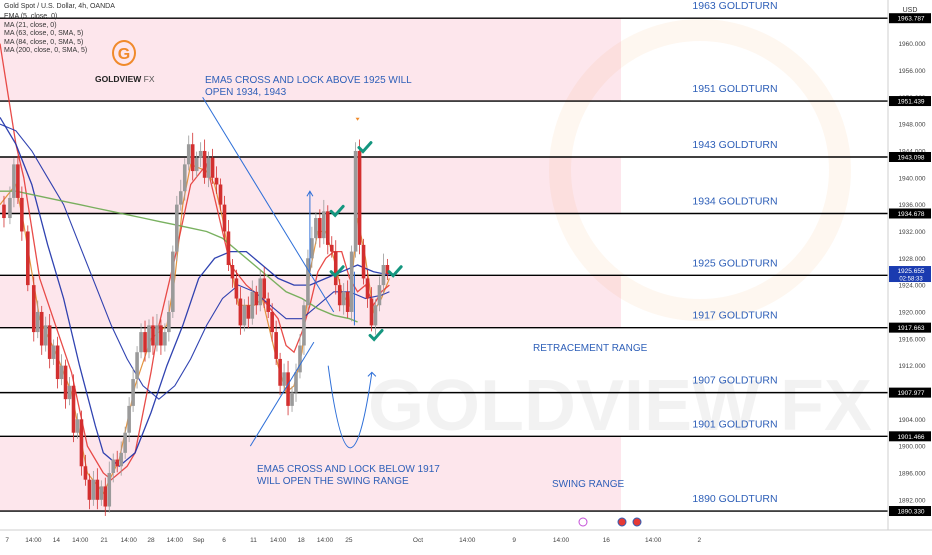 Image resolution: width=932 pixels, height=555 pixels. Describe the element at coordinates (911, 125) in the screenshot. I see `price-tick-label: 1948.000` at that location.